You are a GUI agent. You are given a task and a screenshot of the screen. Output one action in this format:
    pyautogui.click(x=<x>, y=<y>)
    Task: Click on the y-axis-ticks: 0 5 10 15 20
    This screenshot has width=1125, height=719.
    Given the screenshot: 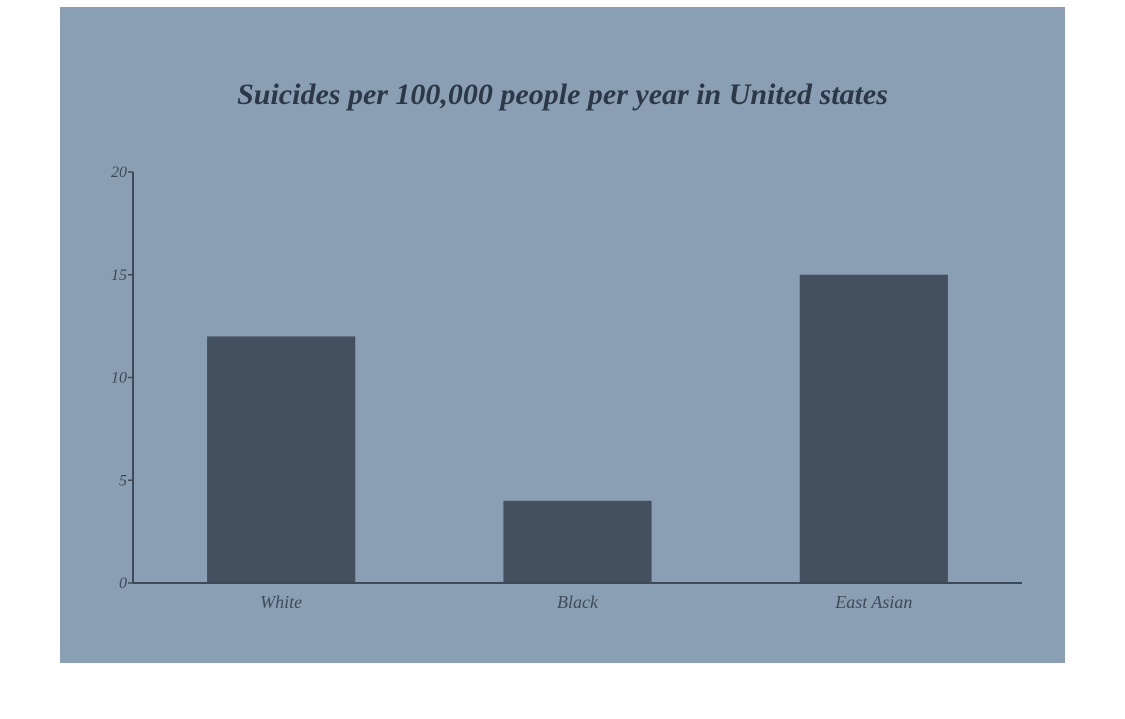 What is the action you would take?
    pyautogui.click(x=122, y=378)
    